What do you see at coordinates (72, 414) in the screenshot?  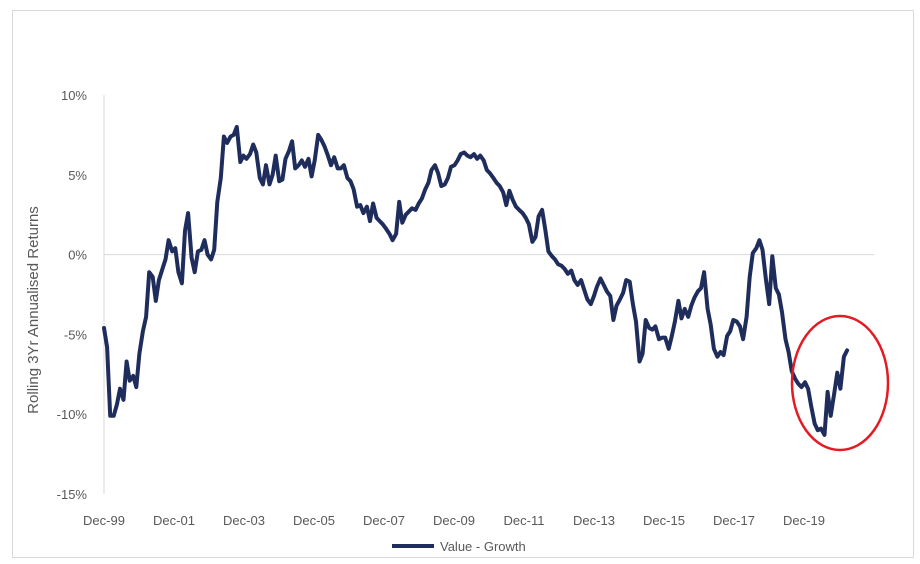 I see `y-tick-label: -10%` at bounding box center [72, 414].